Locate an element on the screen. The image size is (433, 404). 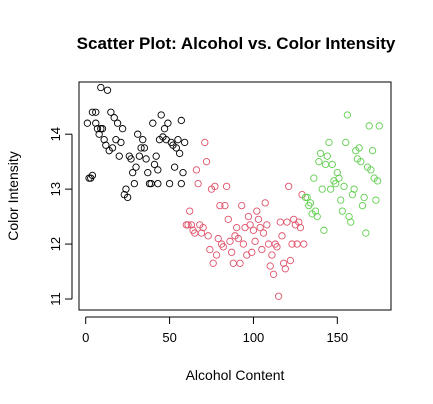
x-axis-label: Alcohol Content is located at coordinates (235, 375).